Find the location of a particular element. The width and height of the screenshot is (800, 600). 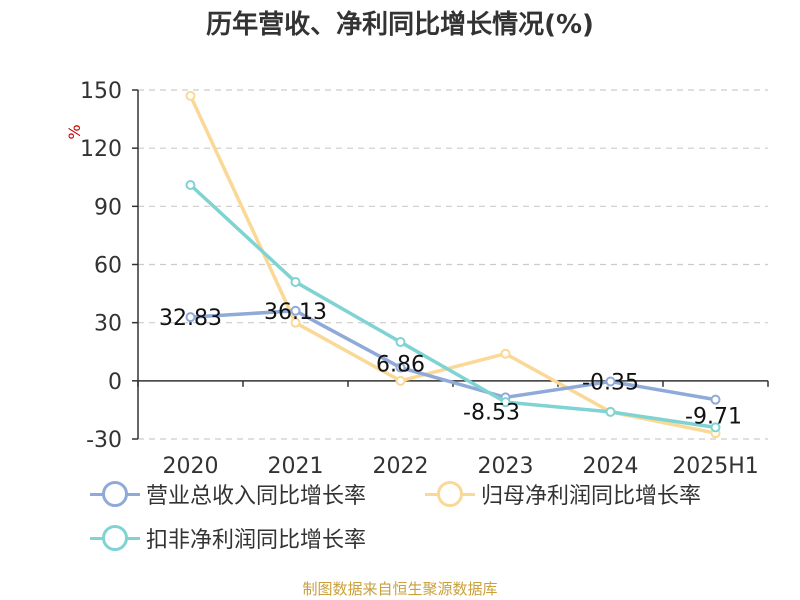

y-axis-unit-label: % is located at coordinates (74, 131).